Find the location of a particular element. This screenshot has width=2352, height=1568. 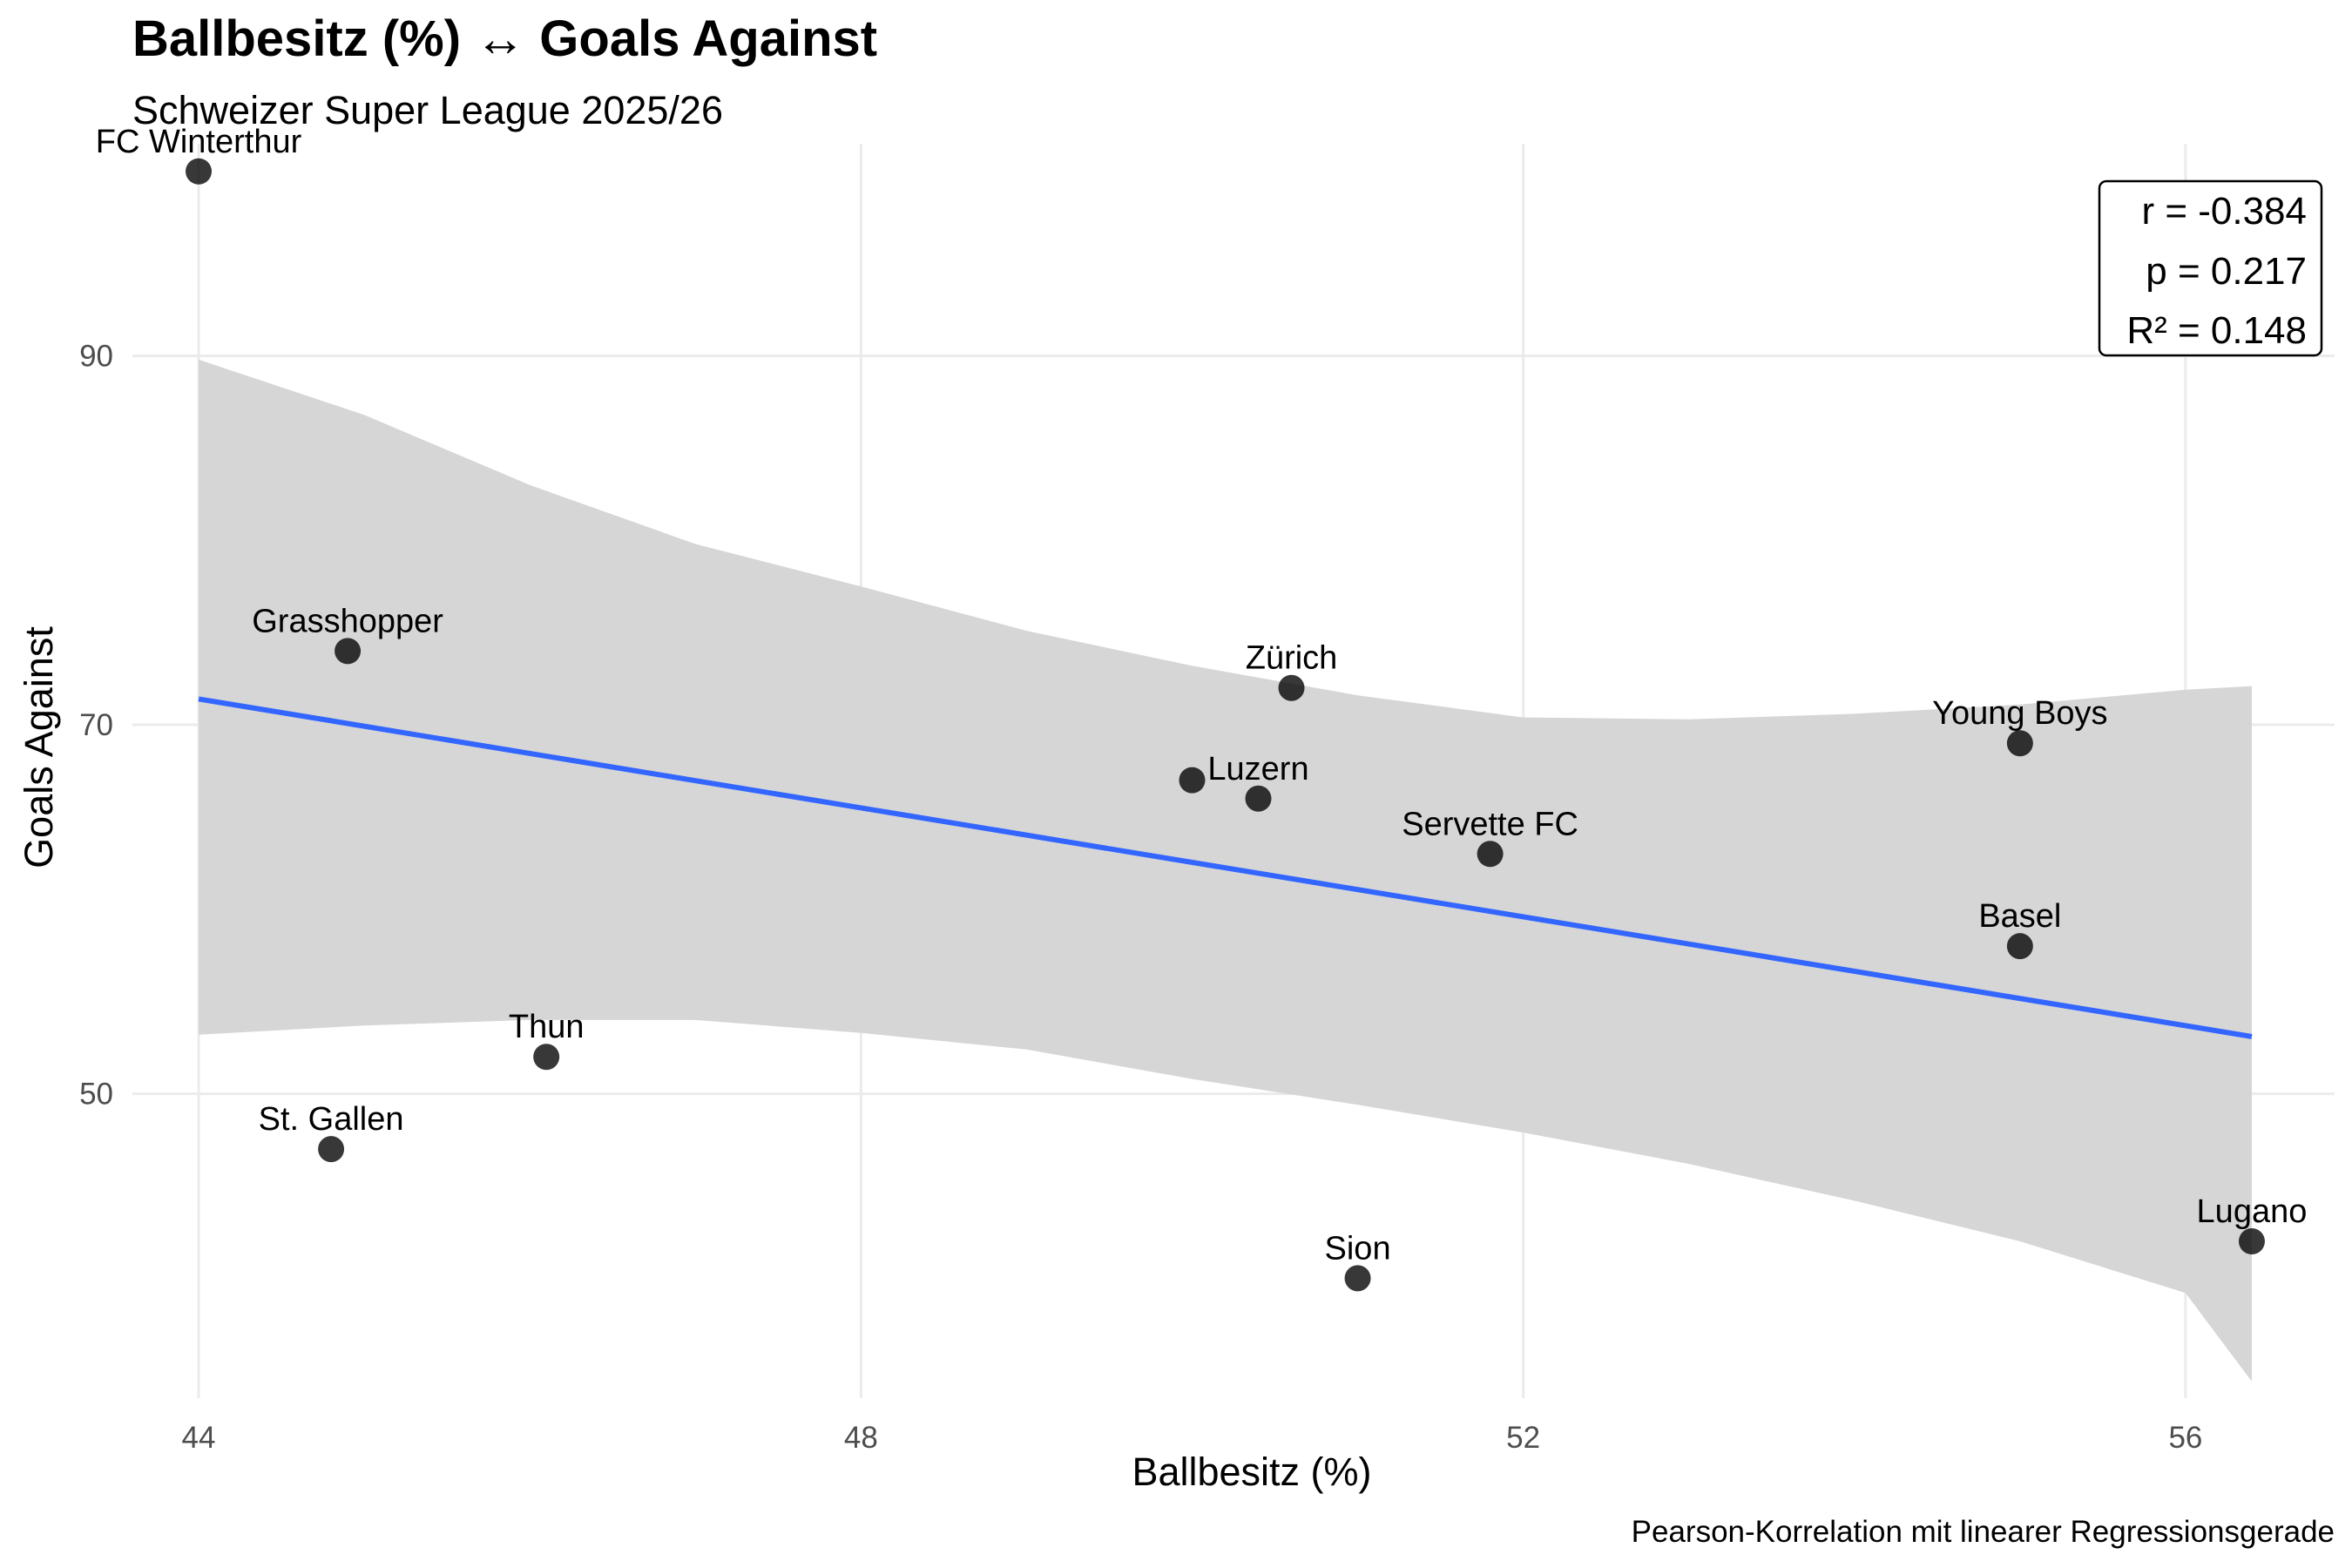

y-tick-label: 70 is located at coordinates (96, 725).